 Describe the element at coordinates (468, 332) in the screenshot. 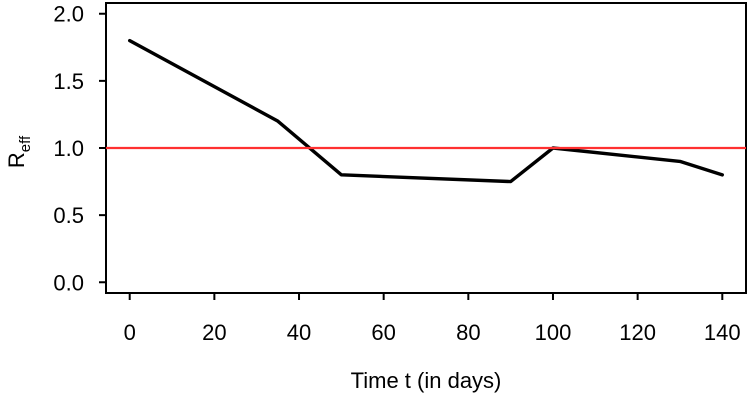

I see `x-axis-tick-label: 80` at that location.